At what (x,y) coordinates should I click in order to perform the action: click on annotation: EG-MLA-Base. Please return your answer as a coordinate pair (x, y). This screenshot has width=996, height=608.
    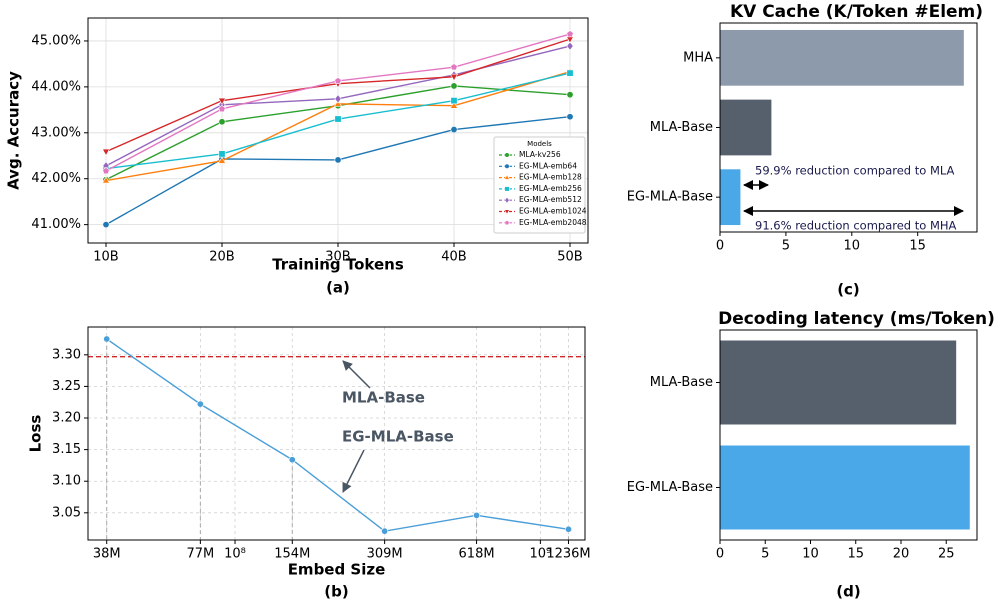
    Looking at the image, I should click on (398, 437).